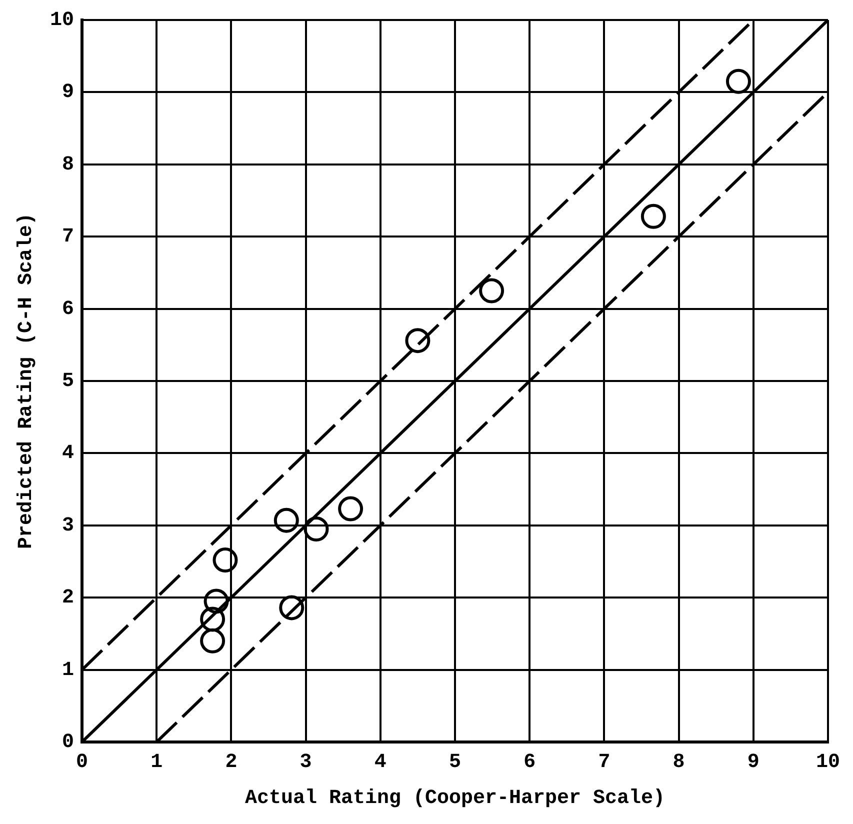  Describe the element at coordinates (828, 762) in the screenshot. I see `x-tick-label: 10` at that location.